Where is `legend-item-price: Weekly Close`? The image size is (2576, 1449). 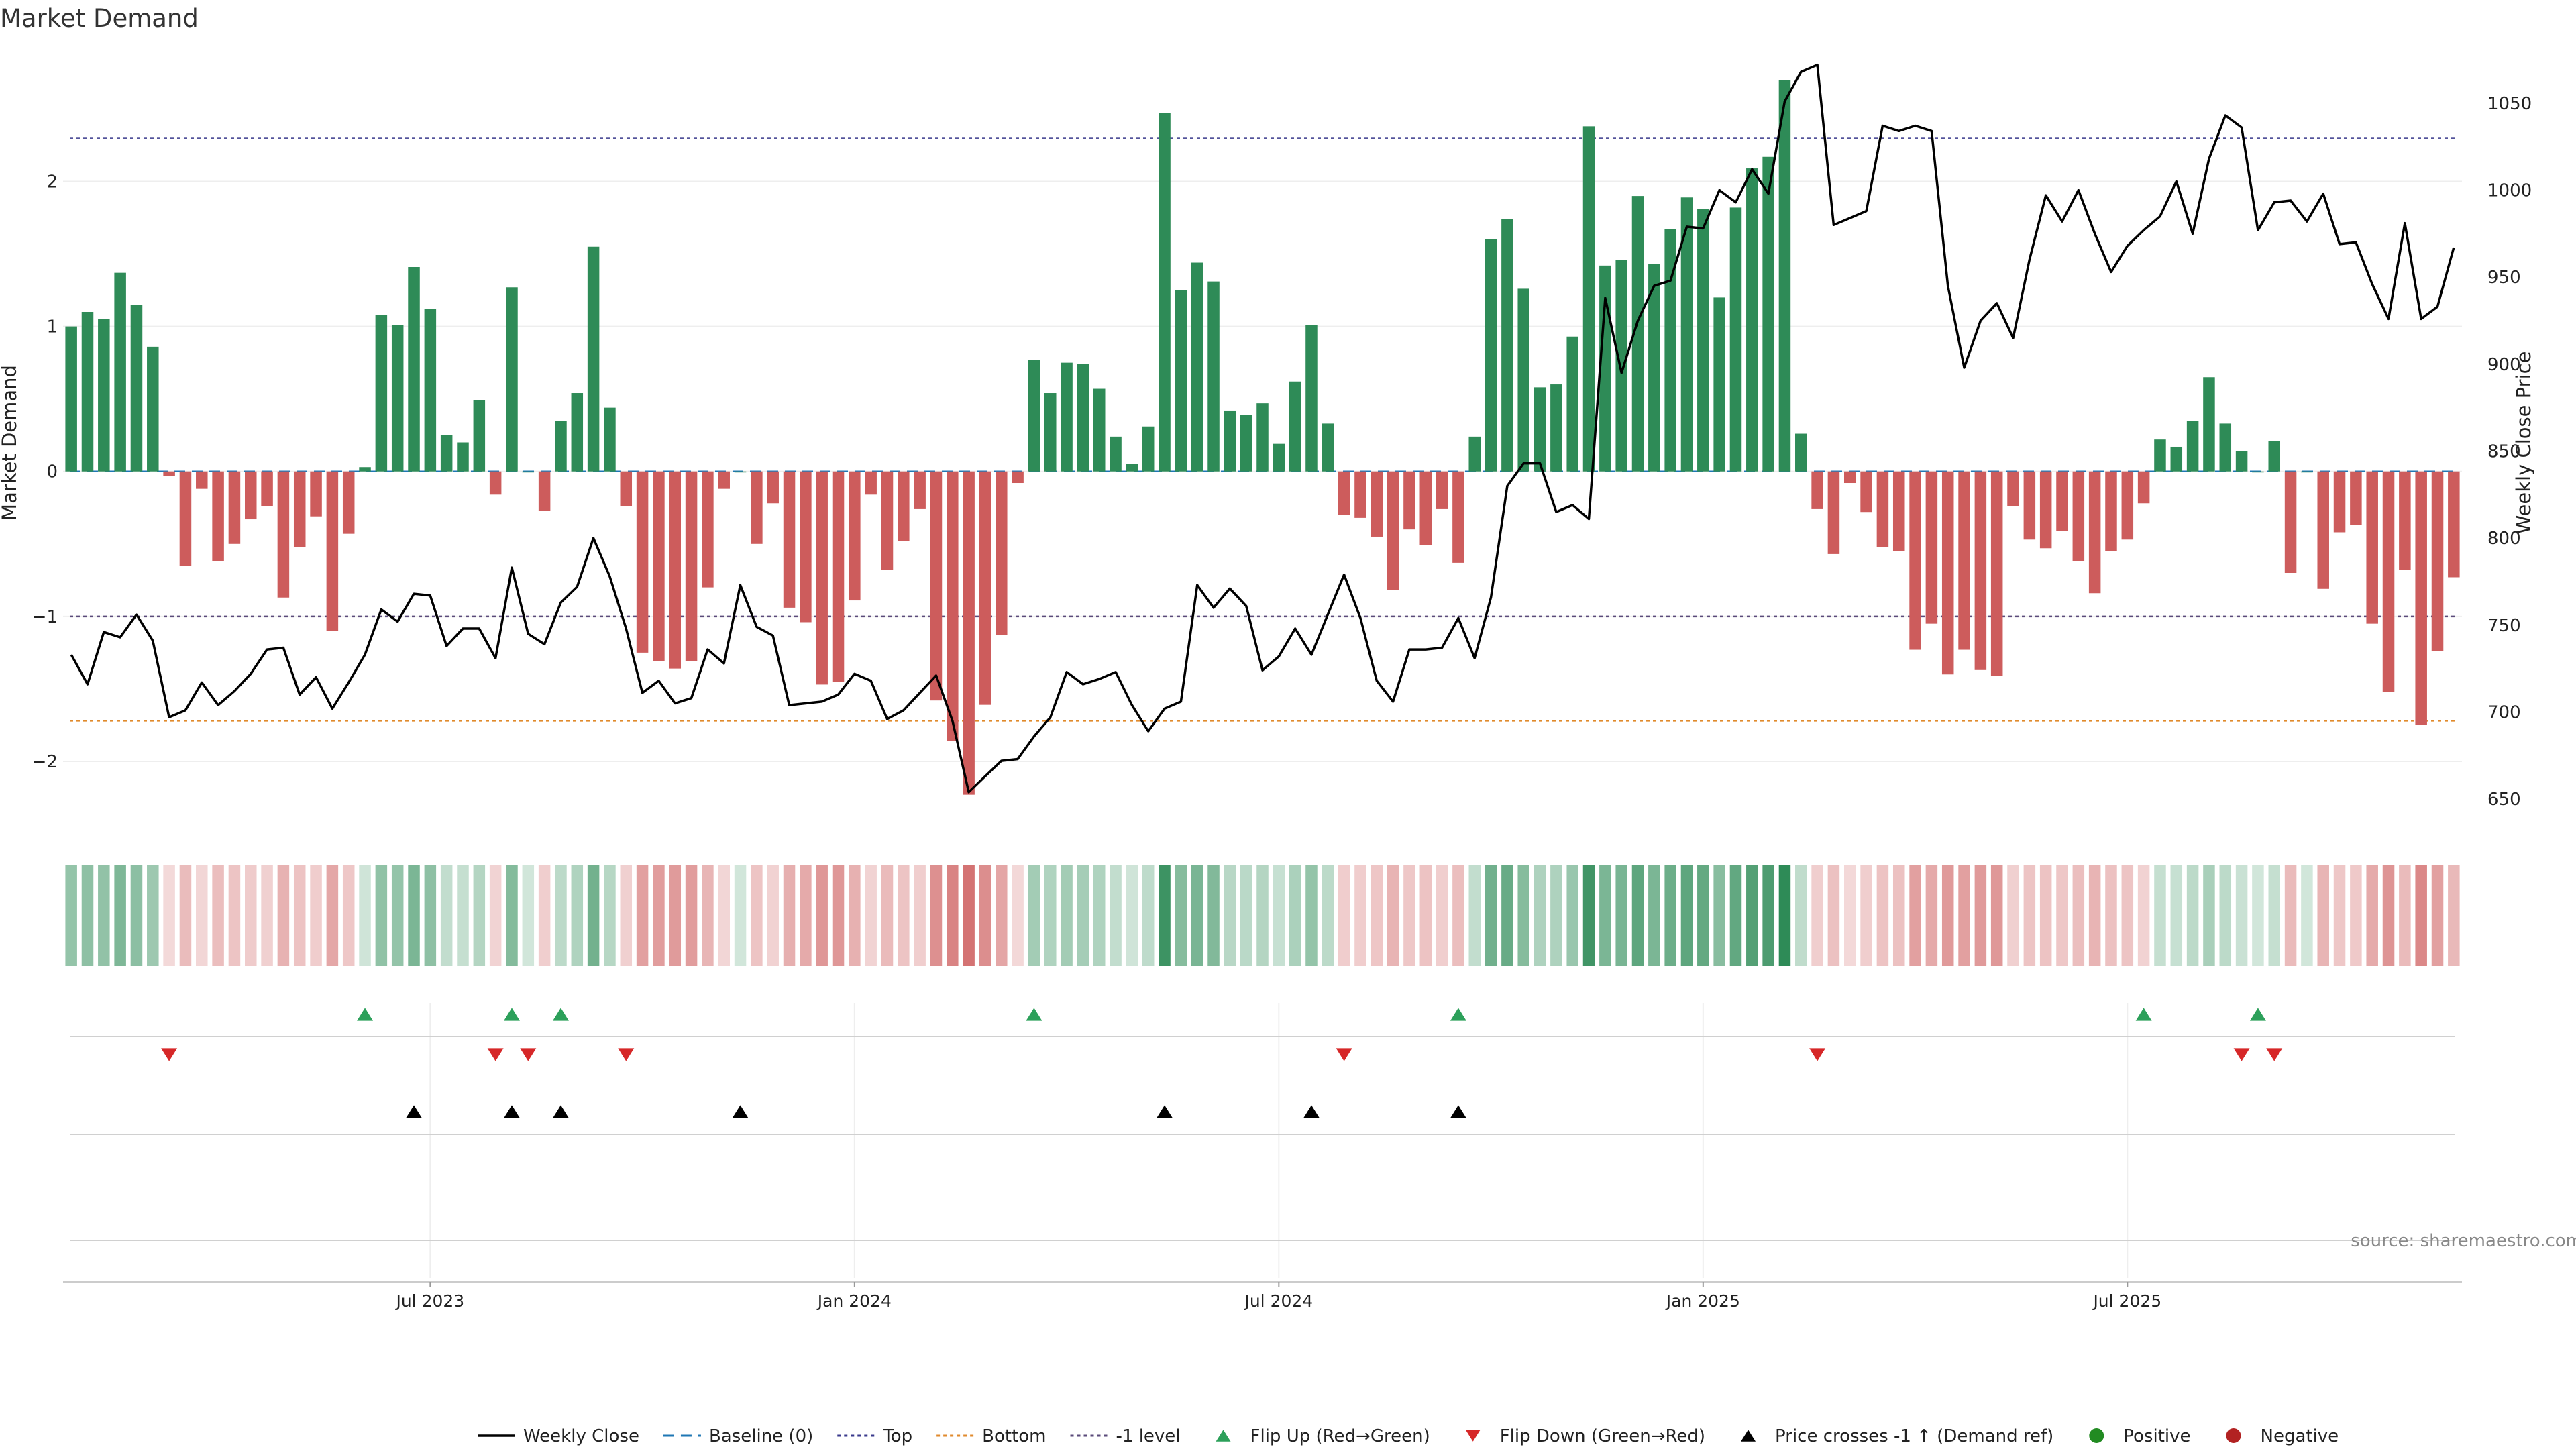
legend-item-price: Weekly Close is located at coordinates (558, 1436).